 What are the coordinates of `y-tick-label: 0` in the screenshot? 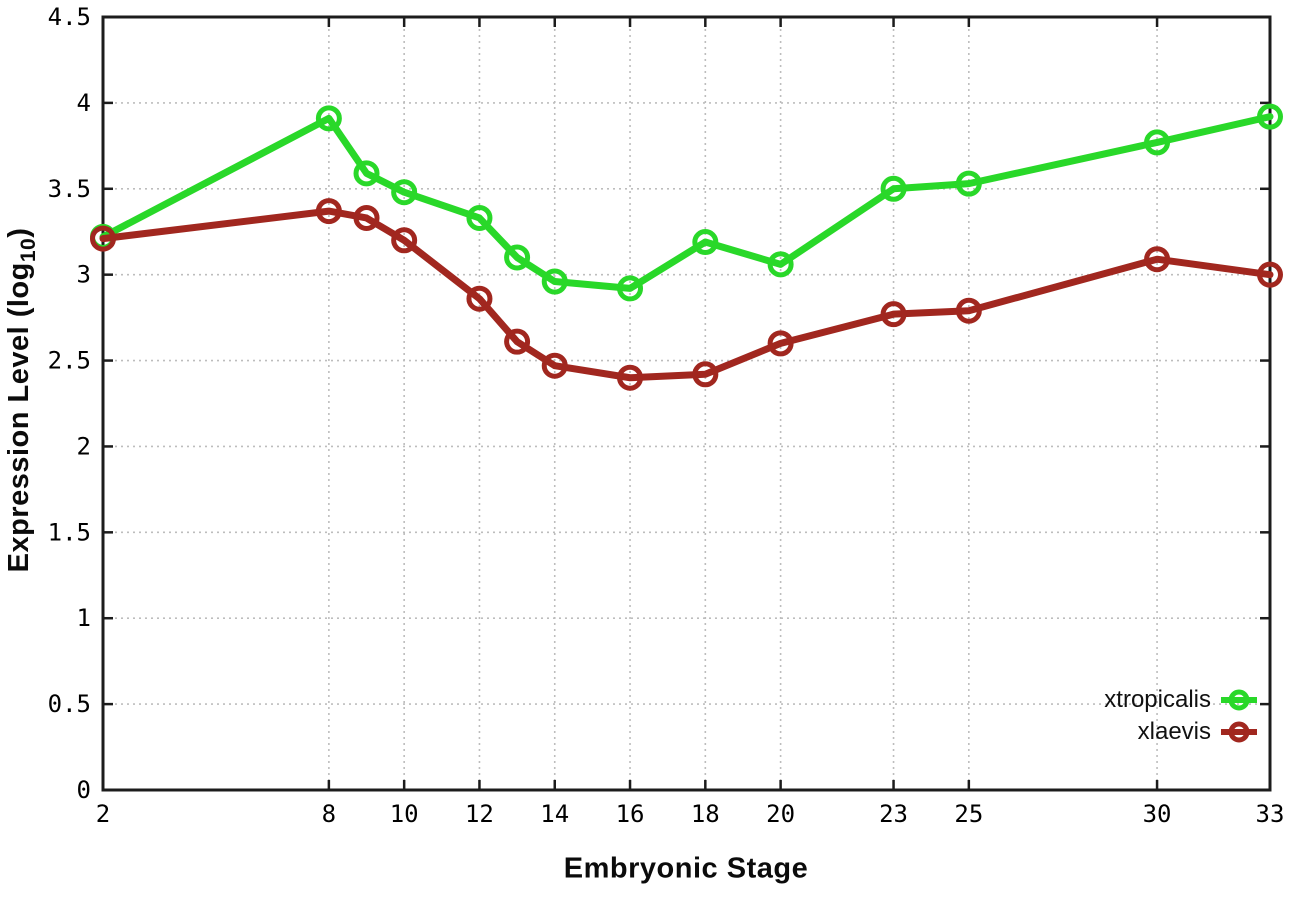 It's located at (84, 790).